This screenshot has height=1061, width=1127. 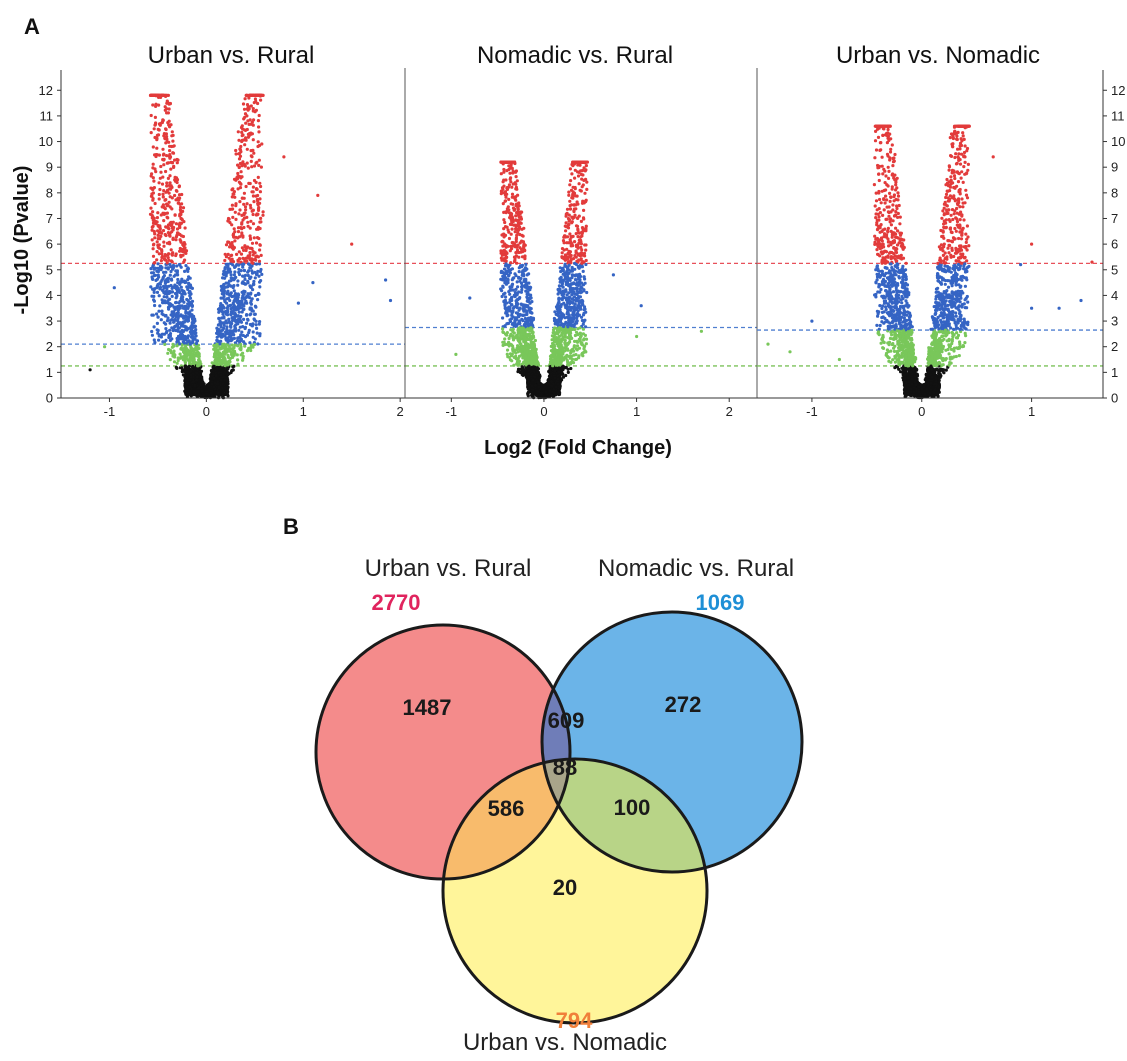 What do you see at coordinates (49, 218) in the screenshot?
I see `y-tick-label: 7` at bounding box center [49, 218].